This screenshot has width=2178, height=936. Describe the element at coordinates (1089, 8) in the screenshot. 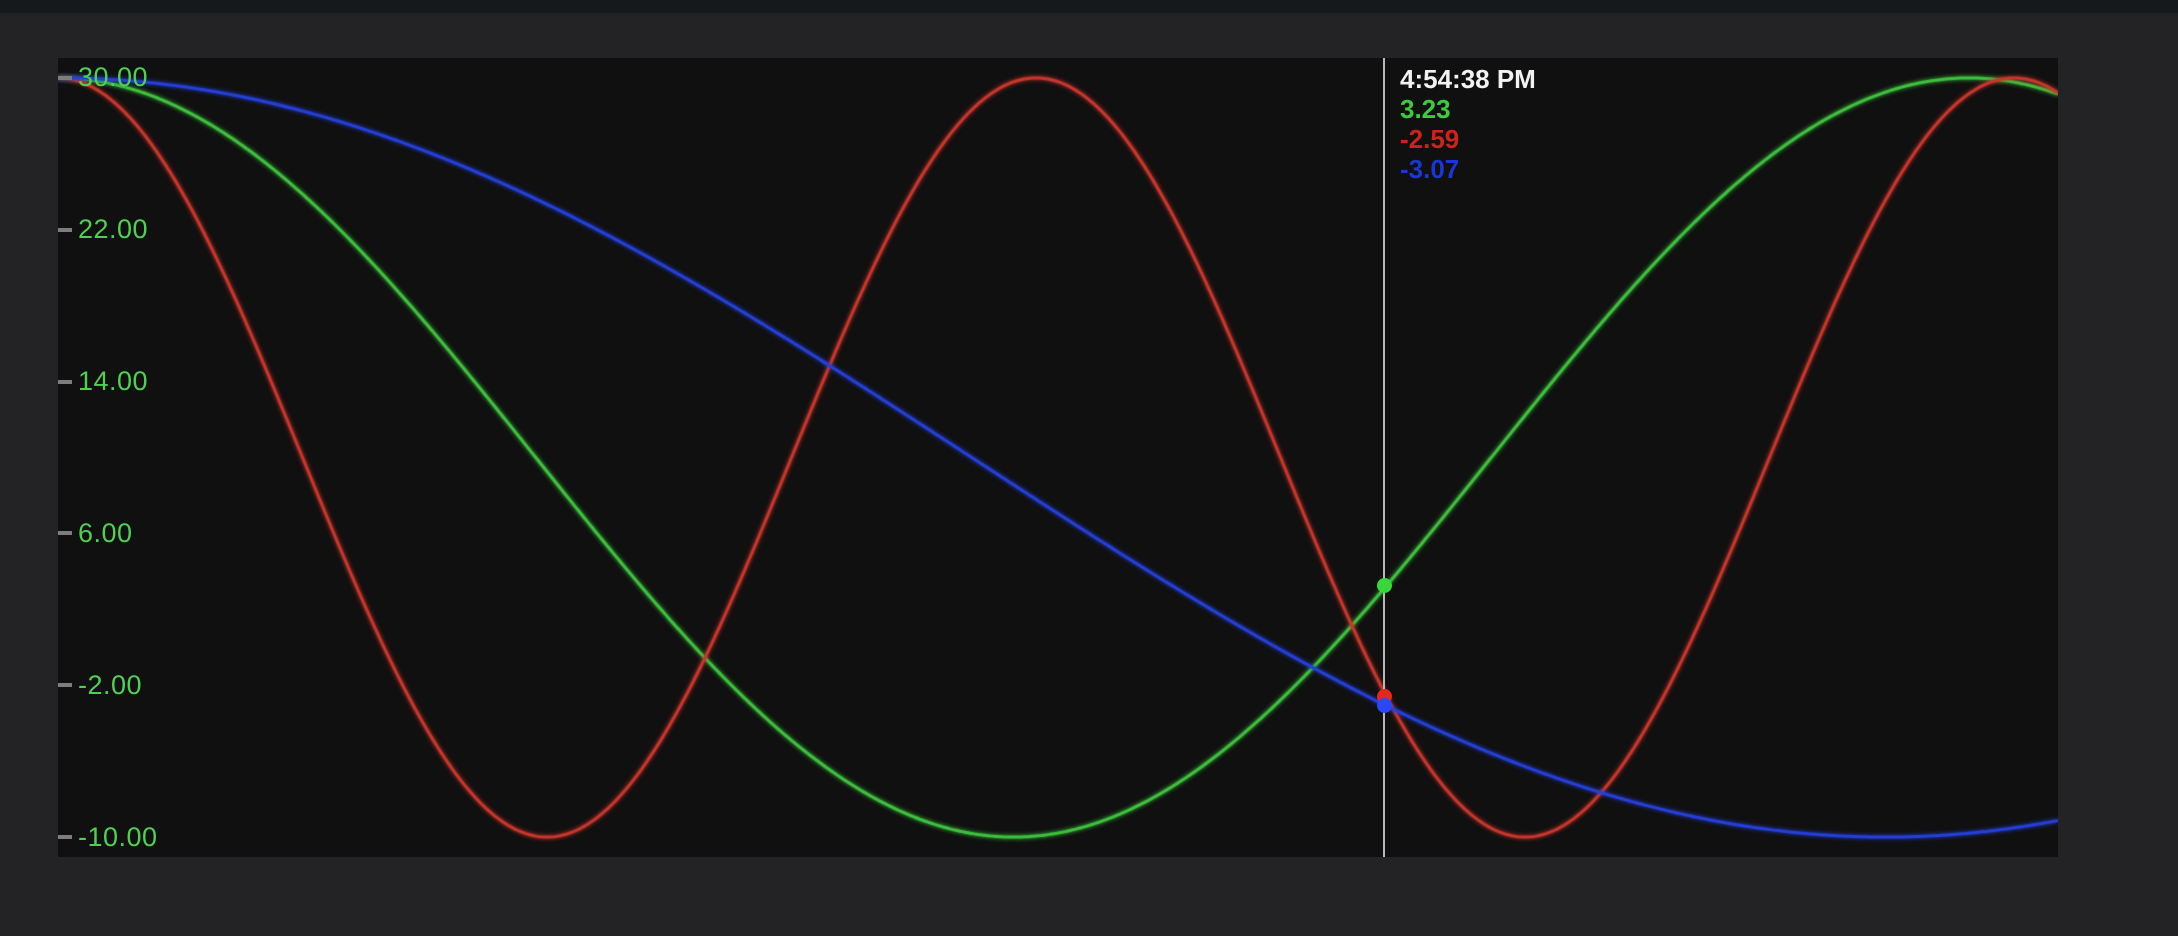

I see `top-bar` at that location.